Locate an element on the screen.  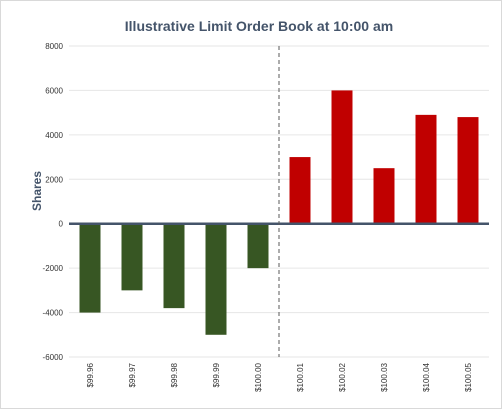
x-tick-label: $100.01 is located at coordinates (300, 376).